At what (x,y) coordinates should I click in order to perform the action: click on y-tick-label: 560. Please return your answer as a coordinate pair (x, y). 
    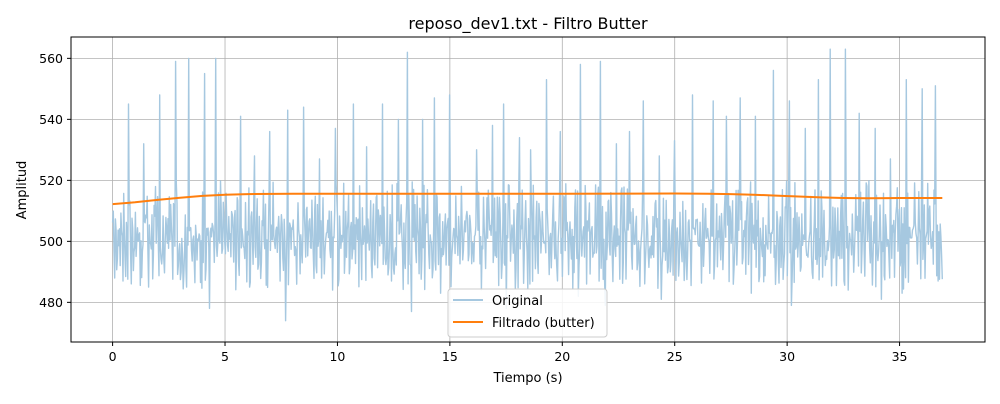
    Looking at the image, I should click on (51, 58).